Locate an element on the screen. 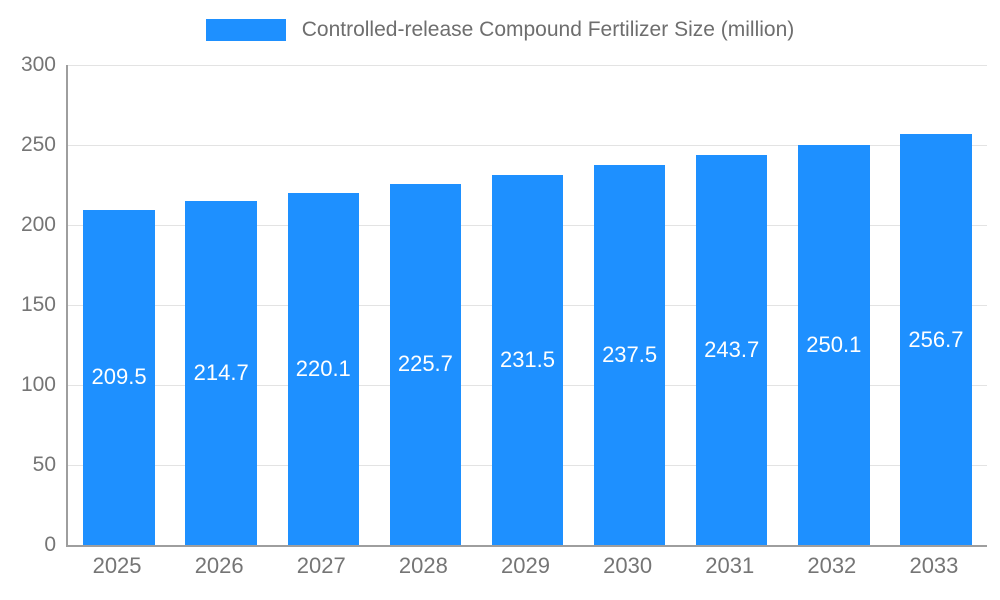  bar-band: 237.5 is located at coordinates (630, 305).